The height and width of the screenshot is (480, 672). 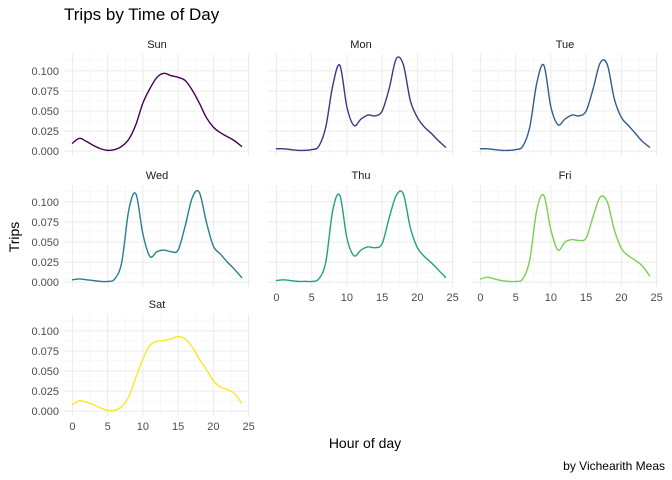 I want to click on facet-panel-tue: Tue, so click(x=565, y=97).